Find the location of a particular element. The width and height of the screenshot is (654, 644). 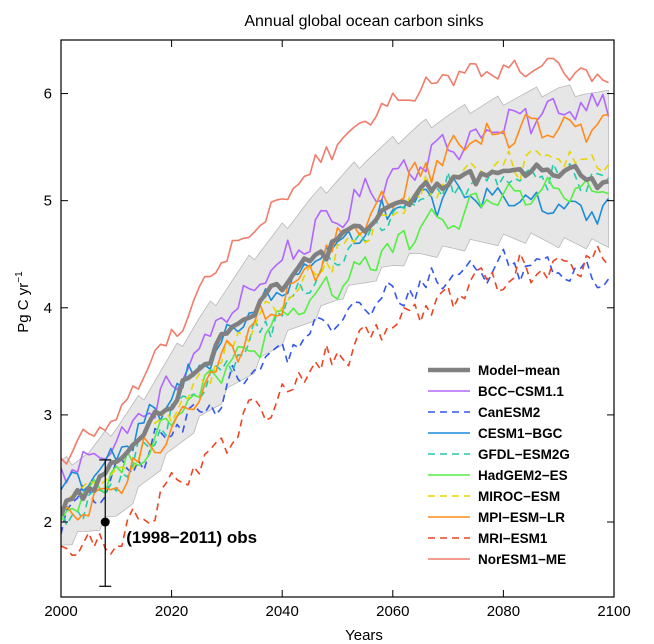

x-axis-title: Years is located at coordinates (364, 635).